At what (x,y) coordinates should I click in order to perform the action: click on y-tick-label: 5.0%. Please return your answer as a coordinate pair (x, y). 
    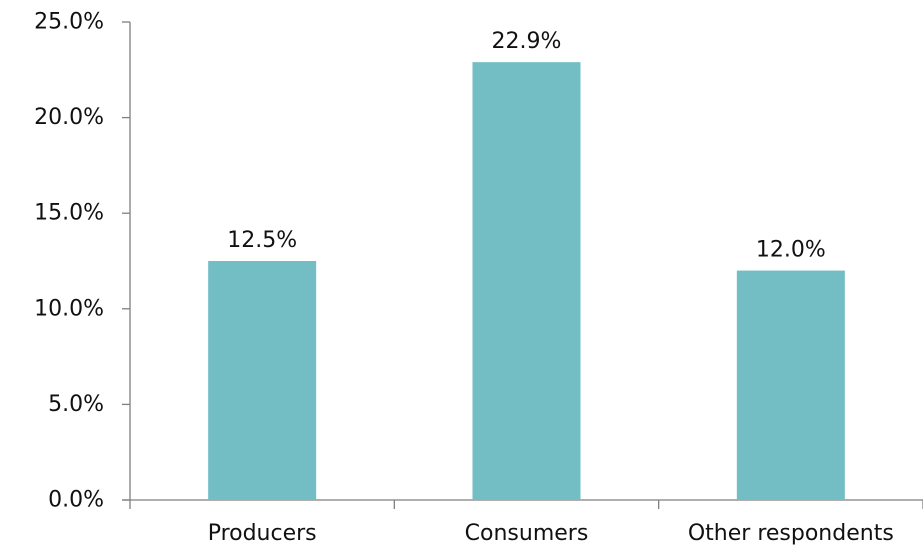
    Looking at the image, I should click on (76, 404).